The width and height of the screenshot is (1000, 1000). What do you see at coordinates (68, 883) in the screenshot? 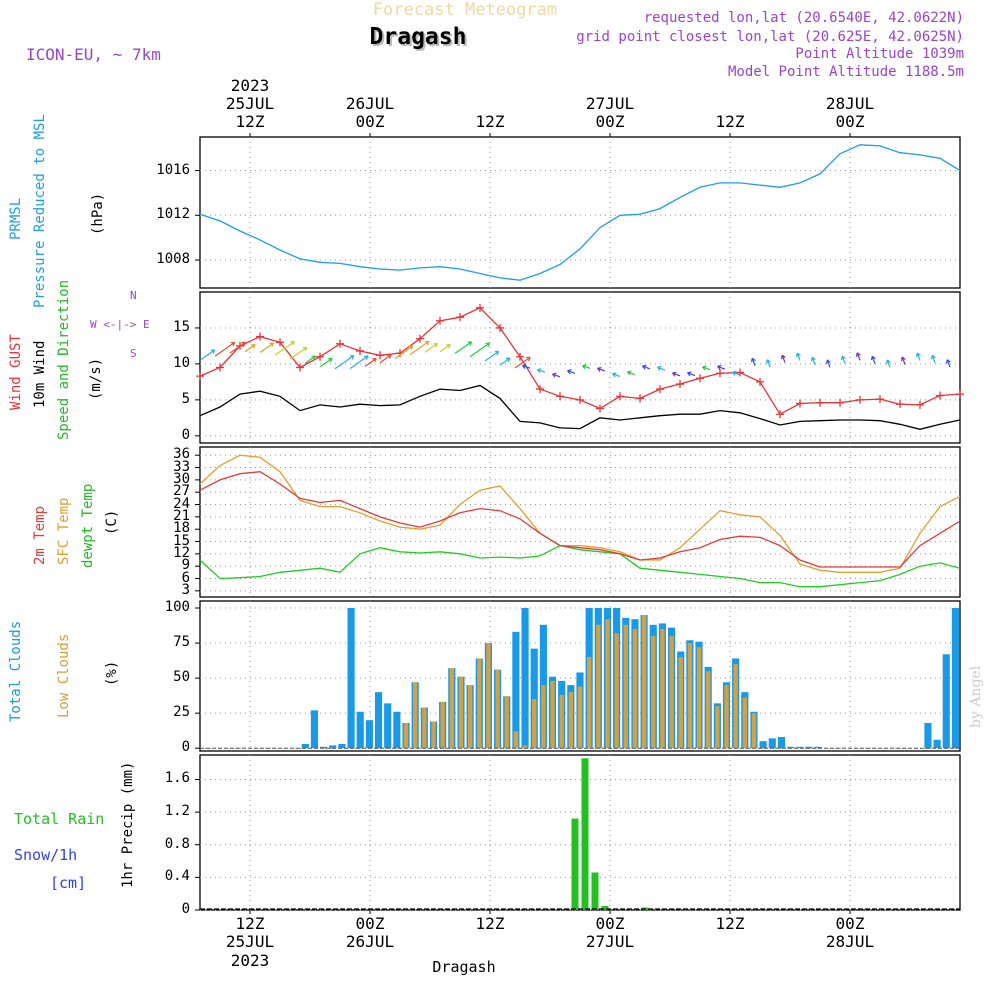
I see `cm-label: [cm]` at bounding box center [68, 883].